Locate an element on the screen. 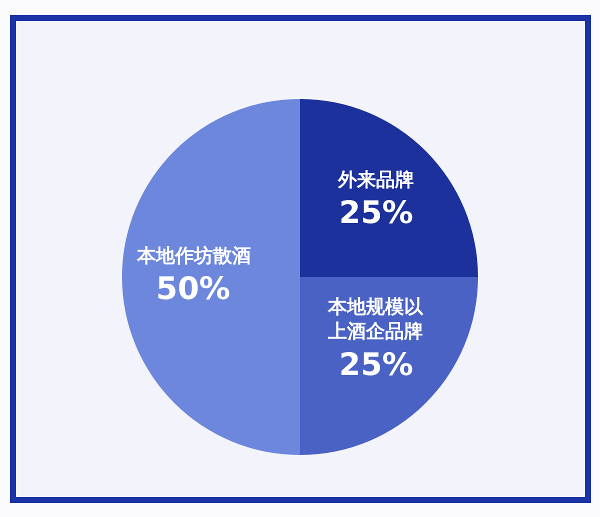  pie-slice is located at coordinates (389, 188).